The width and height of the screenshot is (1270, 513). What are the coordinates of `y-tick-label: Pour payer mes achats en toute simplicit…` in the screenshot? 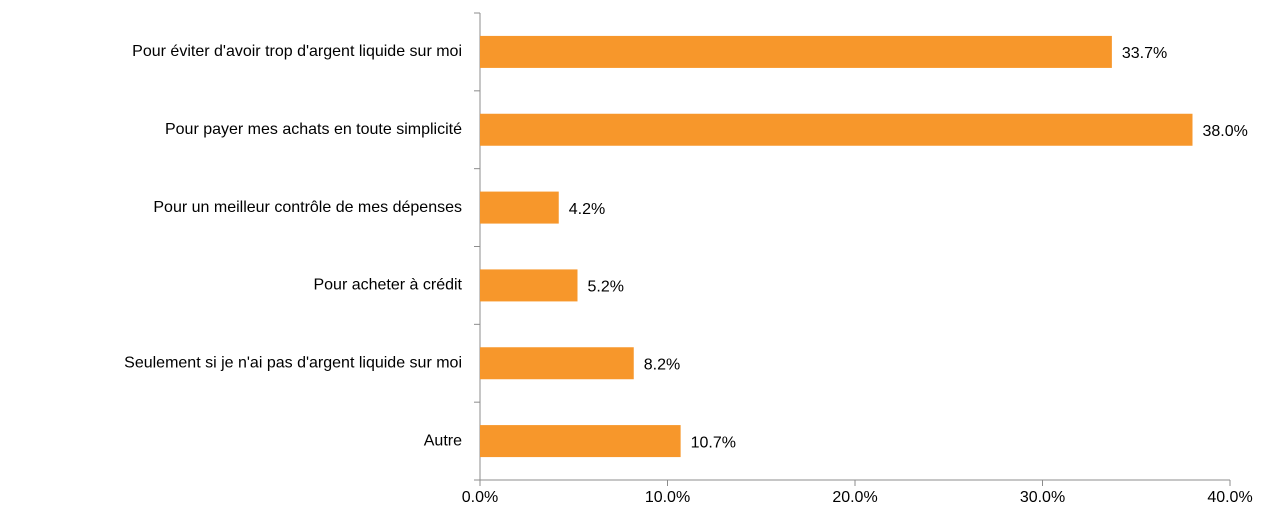 It's located at (313, 129).